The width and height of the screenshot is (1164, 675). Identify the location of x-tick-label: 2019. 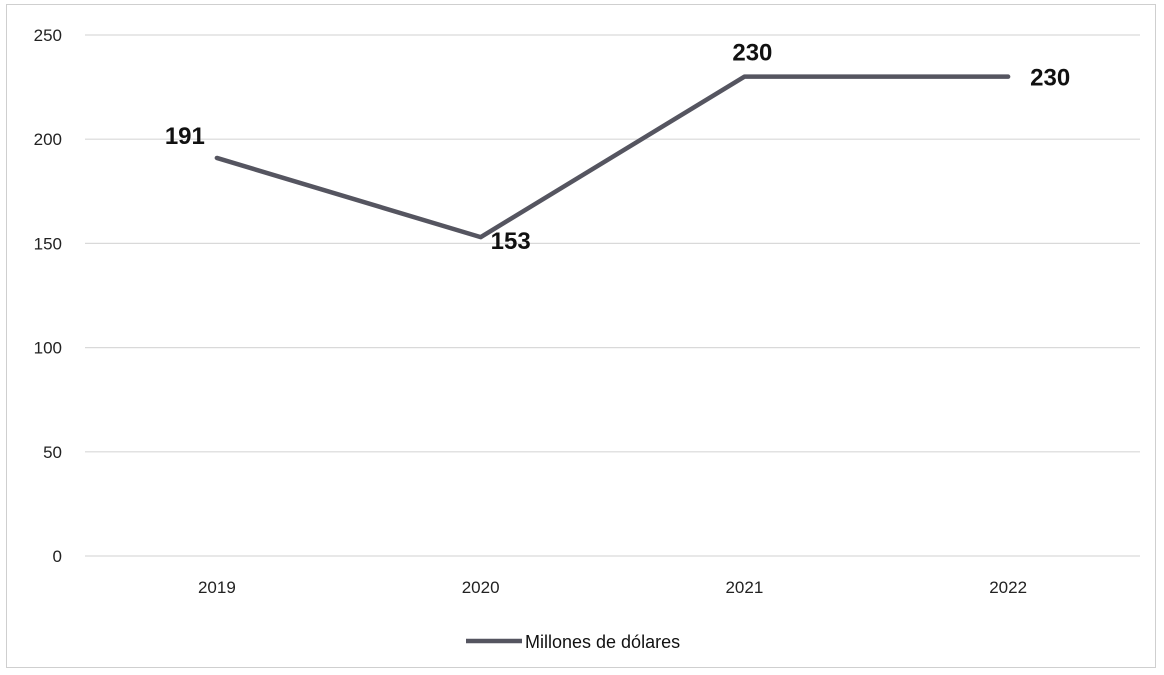
(217, 587).